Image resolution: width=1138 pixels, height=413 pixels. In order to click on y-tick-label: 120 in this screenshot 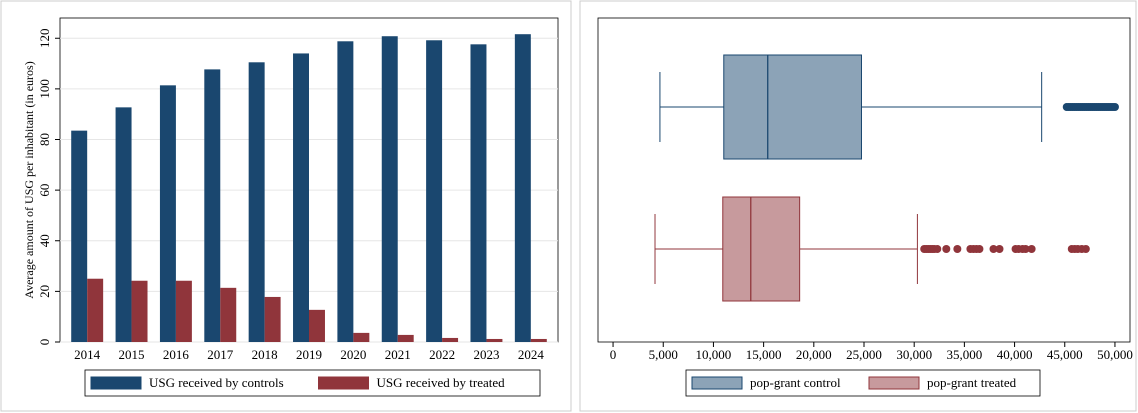, I will do `click(44, 39)`.